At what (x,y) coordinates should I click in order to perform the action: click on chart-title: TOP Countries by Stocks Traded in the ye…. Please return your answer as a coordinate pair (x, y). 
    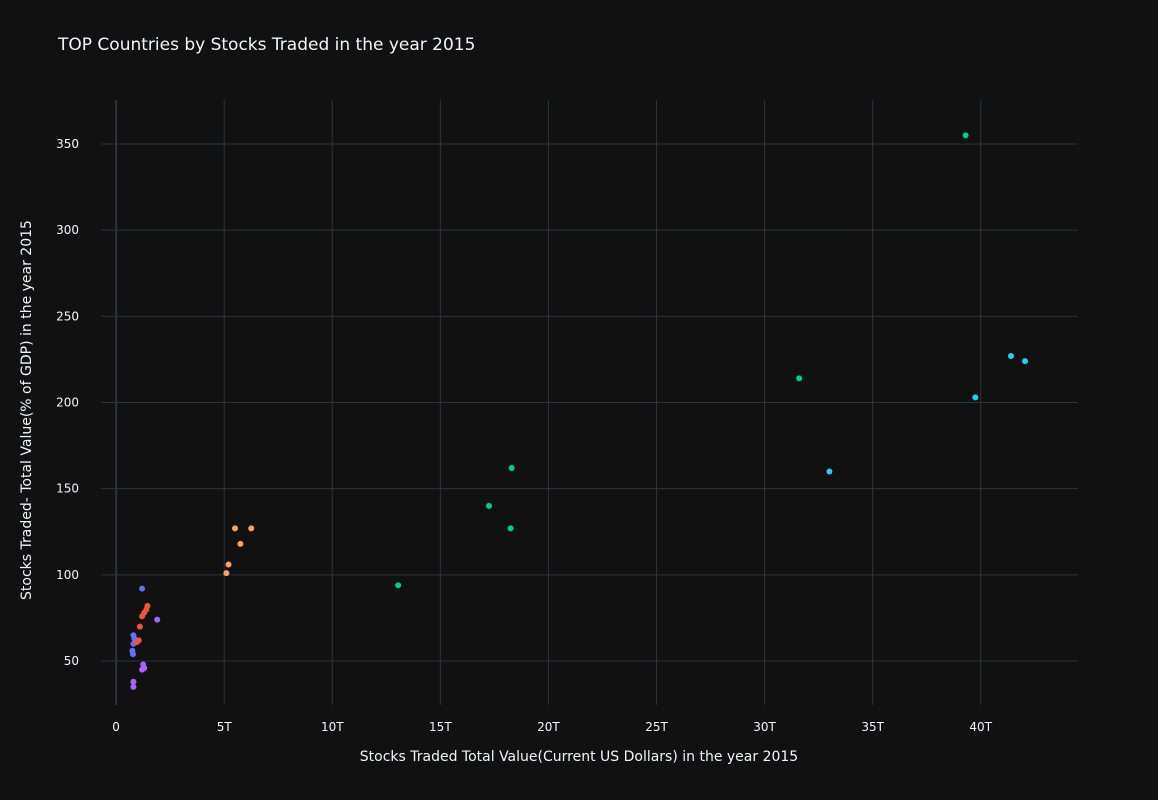
    Looking at the image, I should click on (266, 45).